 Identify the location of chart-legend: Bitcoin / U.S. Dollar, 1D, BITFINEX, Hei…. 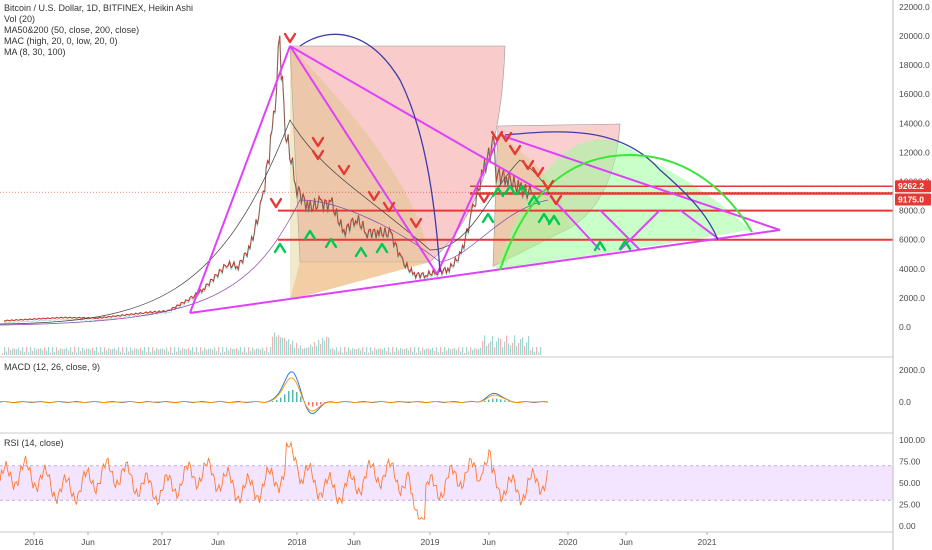
(98, 30).